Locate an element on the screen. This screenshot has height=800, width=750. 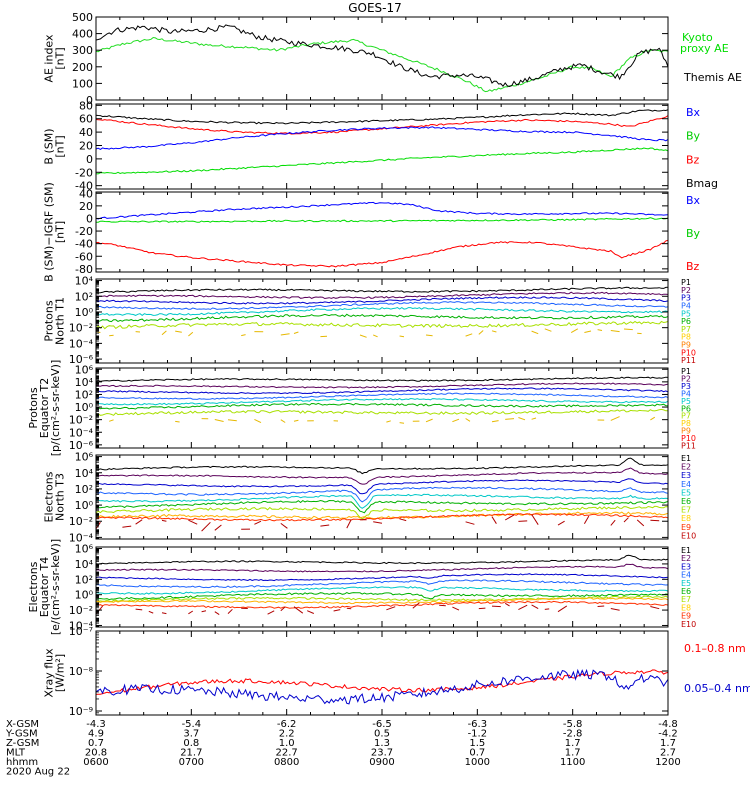
legend-entry: E5 is located at coordinates (686, 583).